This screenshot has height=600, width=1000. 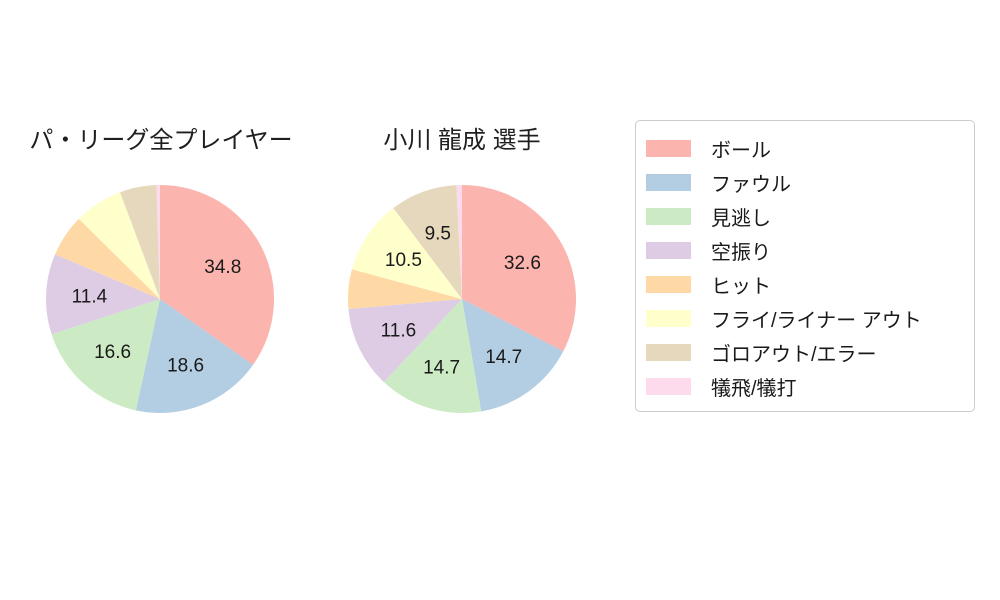 I want to click on legend-label-foul: ファウル, so click(x=751, y=184).